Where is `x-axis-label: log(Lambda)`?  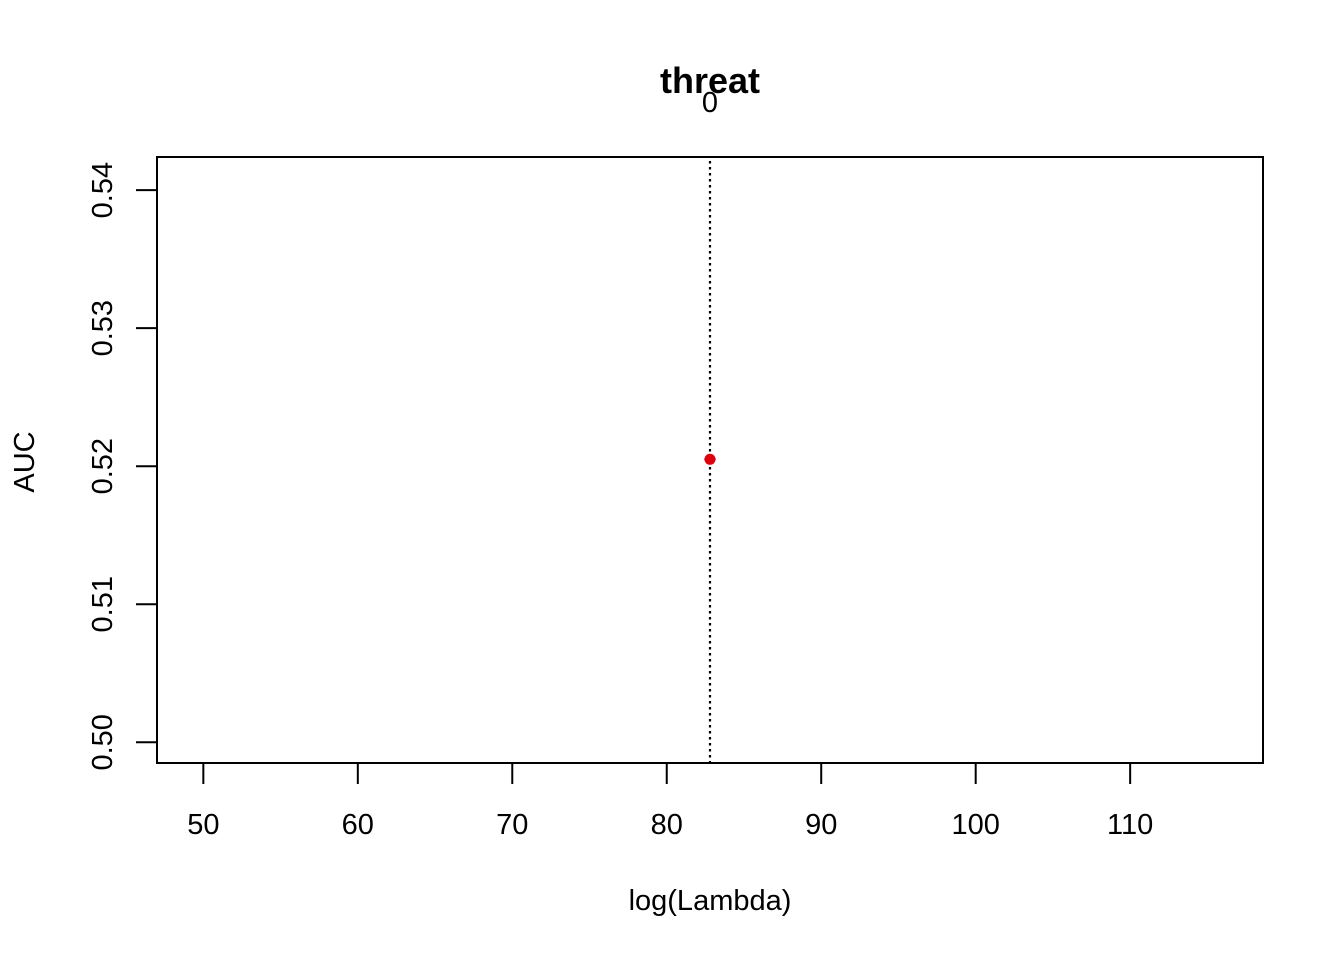
x-axis-label: log(Lambda) is located at coordinates (710, 901).